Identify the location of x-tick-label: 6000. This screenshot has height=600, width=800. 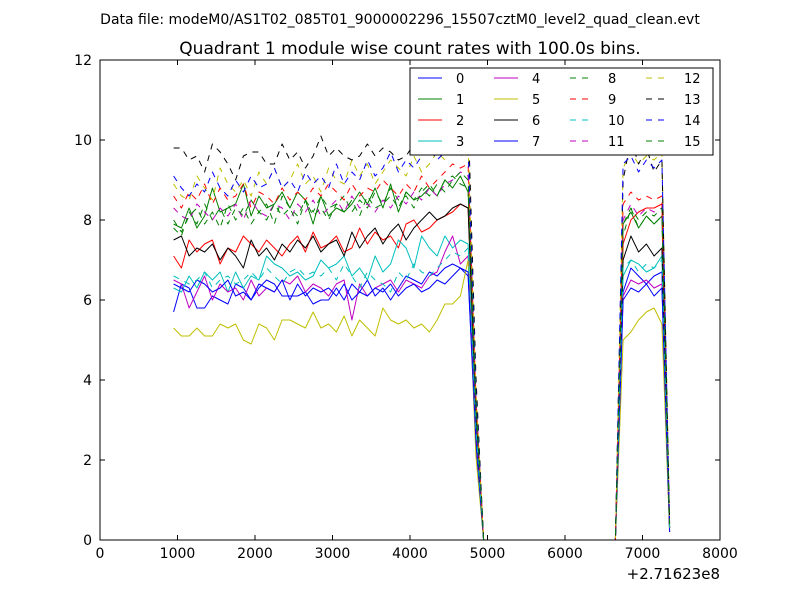
(565, 554).